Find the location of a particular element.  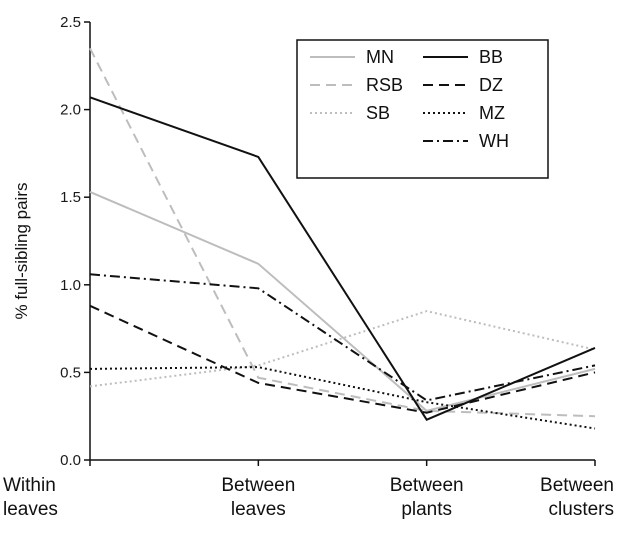

legend-label-dz: DZ is located at coordinates (491, 85).